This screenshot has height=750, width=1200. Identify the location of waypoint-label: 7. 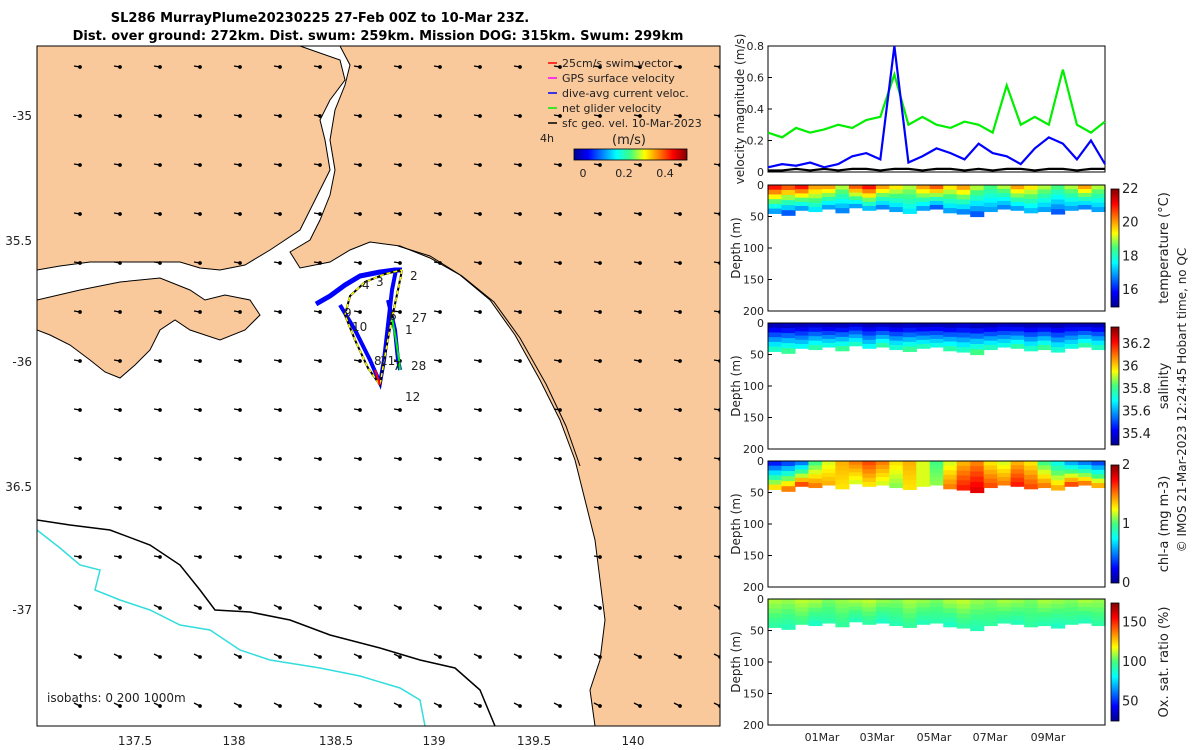
(397, 366).